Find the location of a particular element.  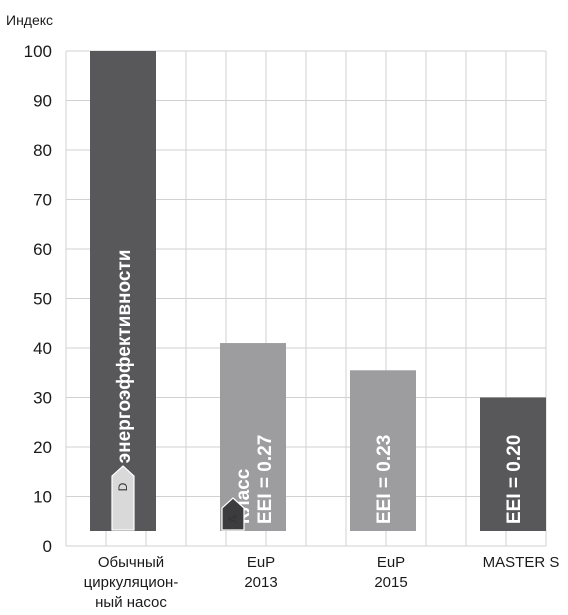

x-tick-label: 2013 is located at coordinates (260, 582).